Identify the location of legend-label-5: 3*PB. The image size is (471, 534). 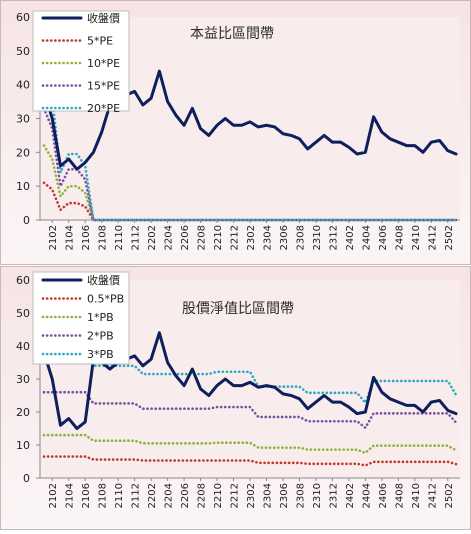
(100, 354).